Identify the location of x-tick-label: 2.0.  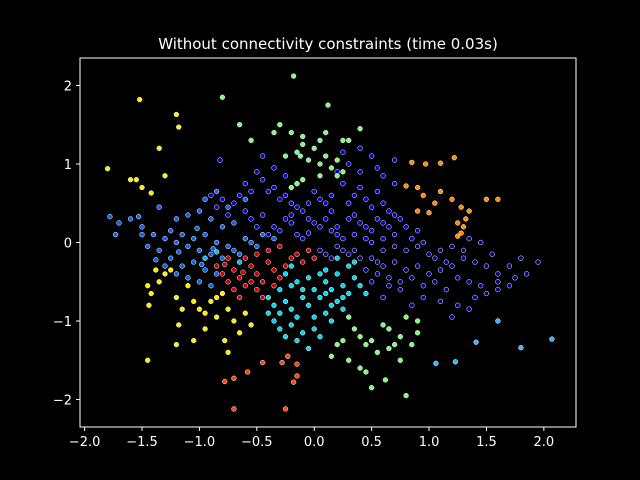
(544, 442).